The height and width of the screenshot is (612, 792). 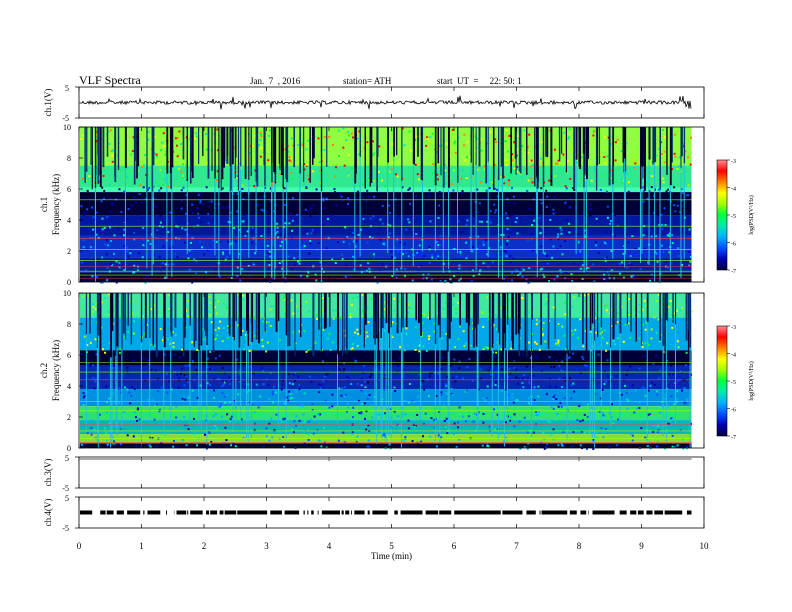 I want to click on spectrogram-band, so click(x=386, y=246).